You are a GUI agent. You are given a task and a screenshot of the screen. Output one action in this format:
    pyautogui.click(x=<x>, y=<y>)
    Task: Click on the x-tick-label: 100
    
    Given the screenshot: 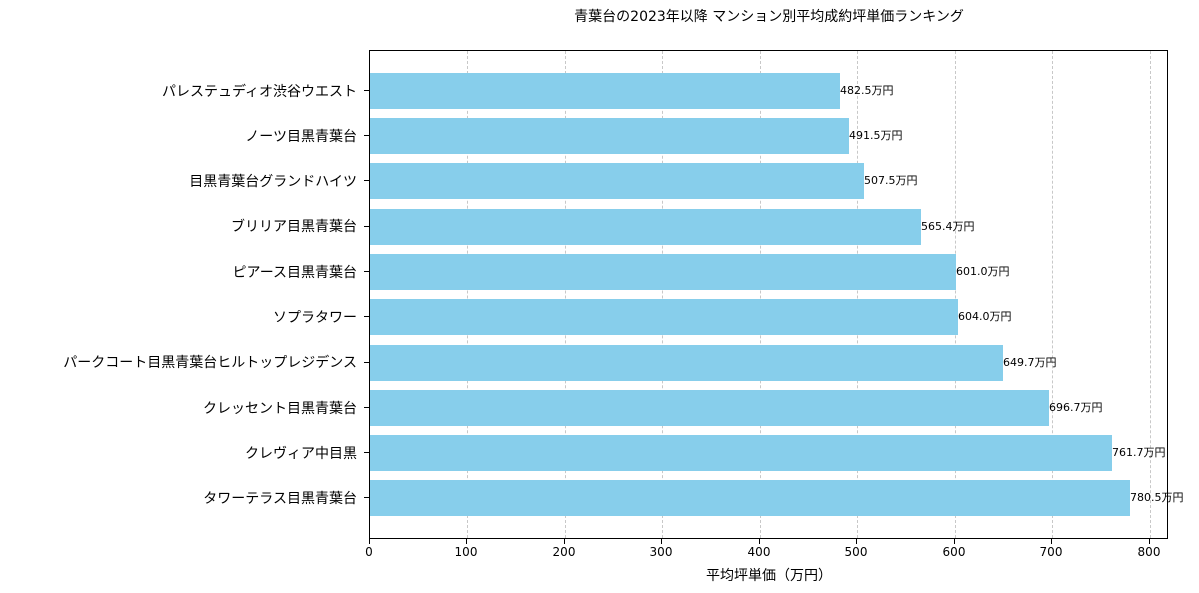 What is the action you would take?
    pyautogui.click(x=466, y=552)
    